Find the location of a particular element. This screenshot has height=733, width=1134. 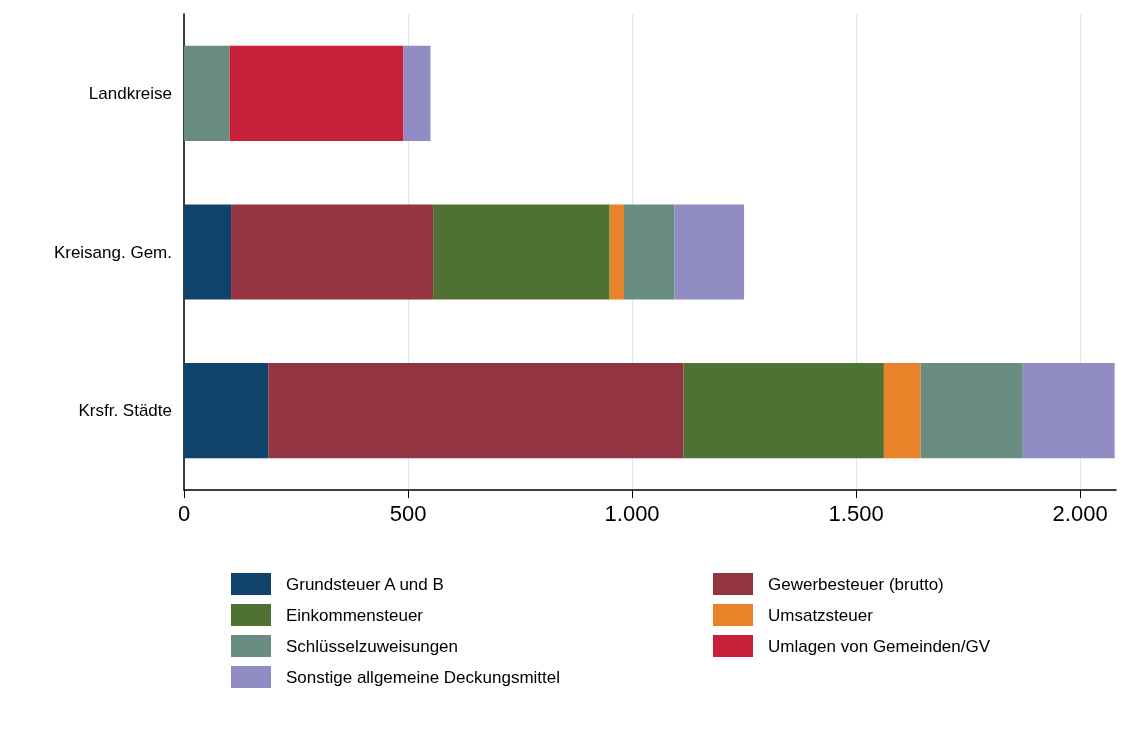

x-tick-label: 500 is located at coordinates (408, 513).